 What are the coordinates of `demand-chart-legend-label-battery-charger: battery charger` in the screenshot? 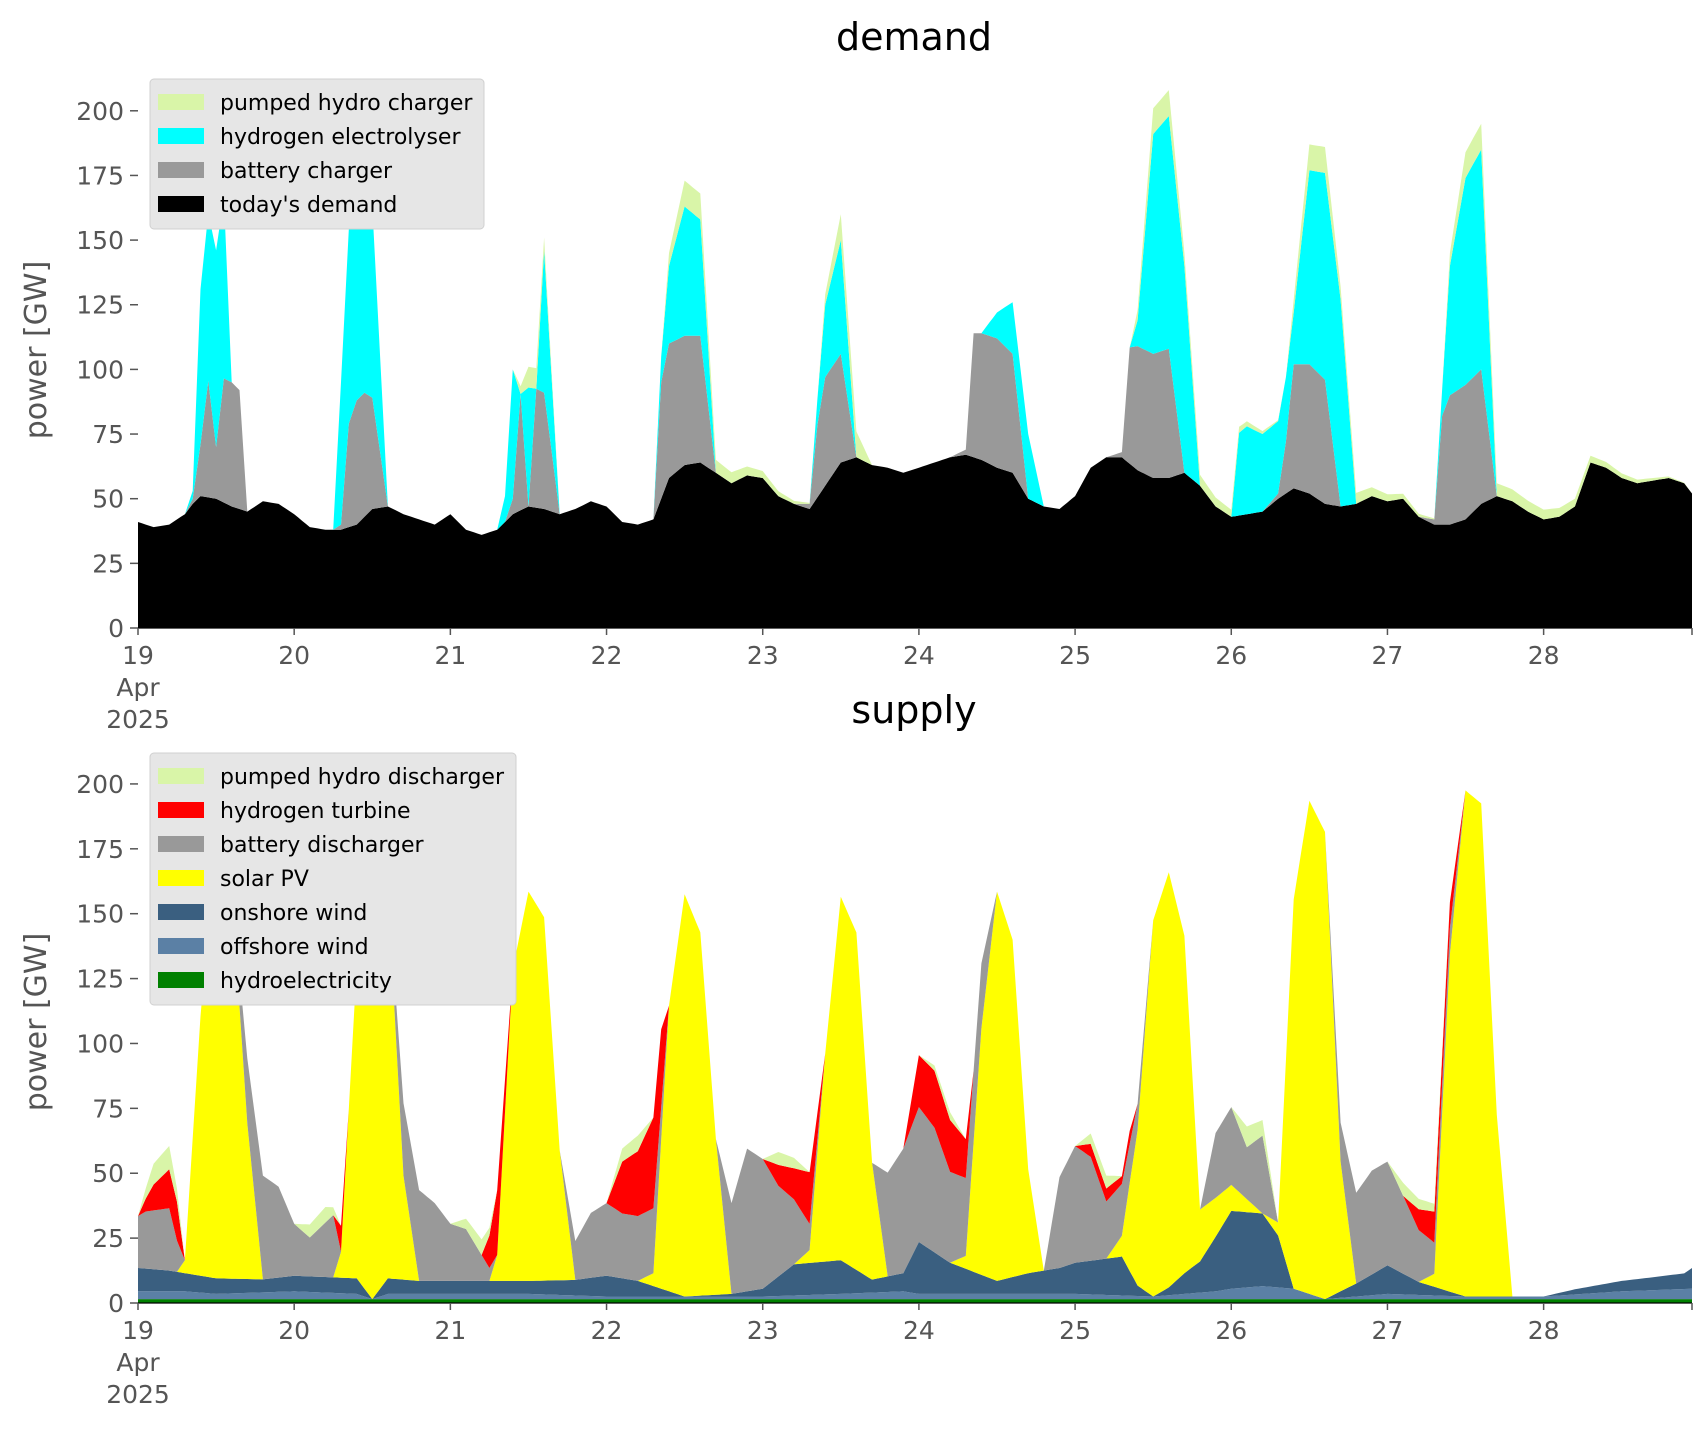 It's located at (306, 171).